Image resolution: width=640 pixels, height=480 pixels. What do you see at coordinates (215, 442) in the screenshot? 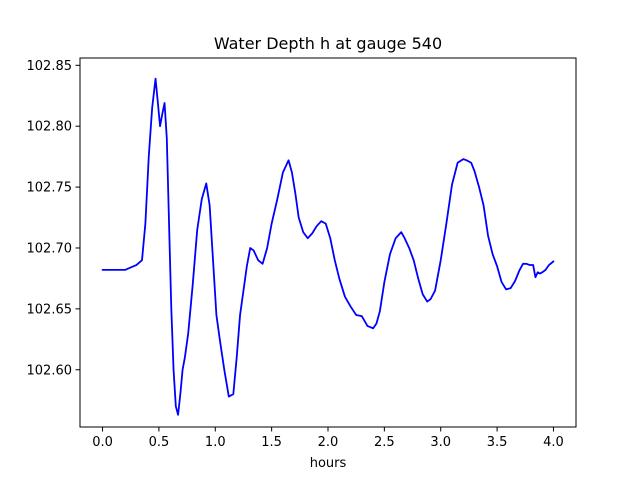
I see `x-tick-label: 1.0` at bounding box center [215, 442].